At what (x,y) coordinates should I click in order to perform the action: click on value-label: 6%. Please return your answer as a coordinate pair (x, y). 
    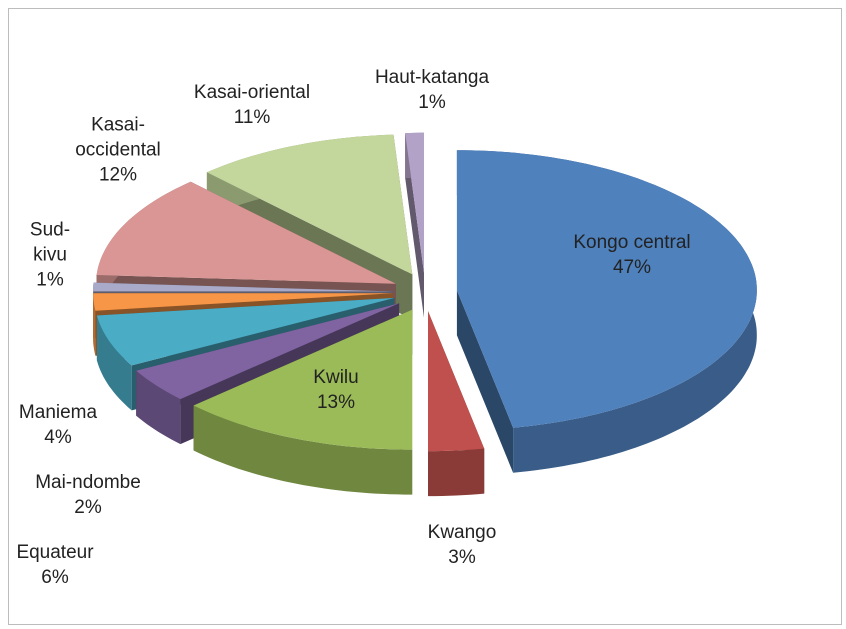
    Looking at the image, I should click on (55, 577).